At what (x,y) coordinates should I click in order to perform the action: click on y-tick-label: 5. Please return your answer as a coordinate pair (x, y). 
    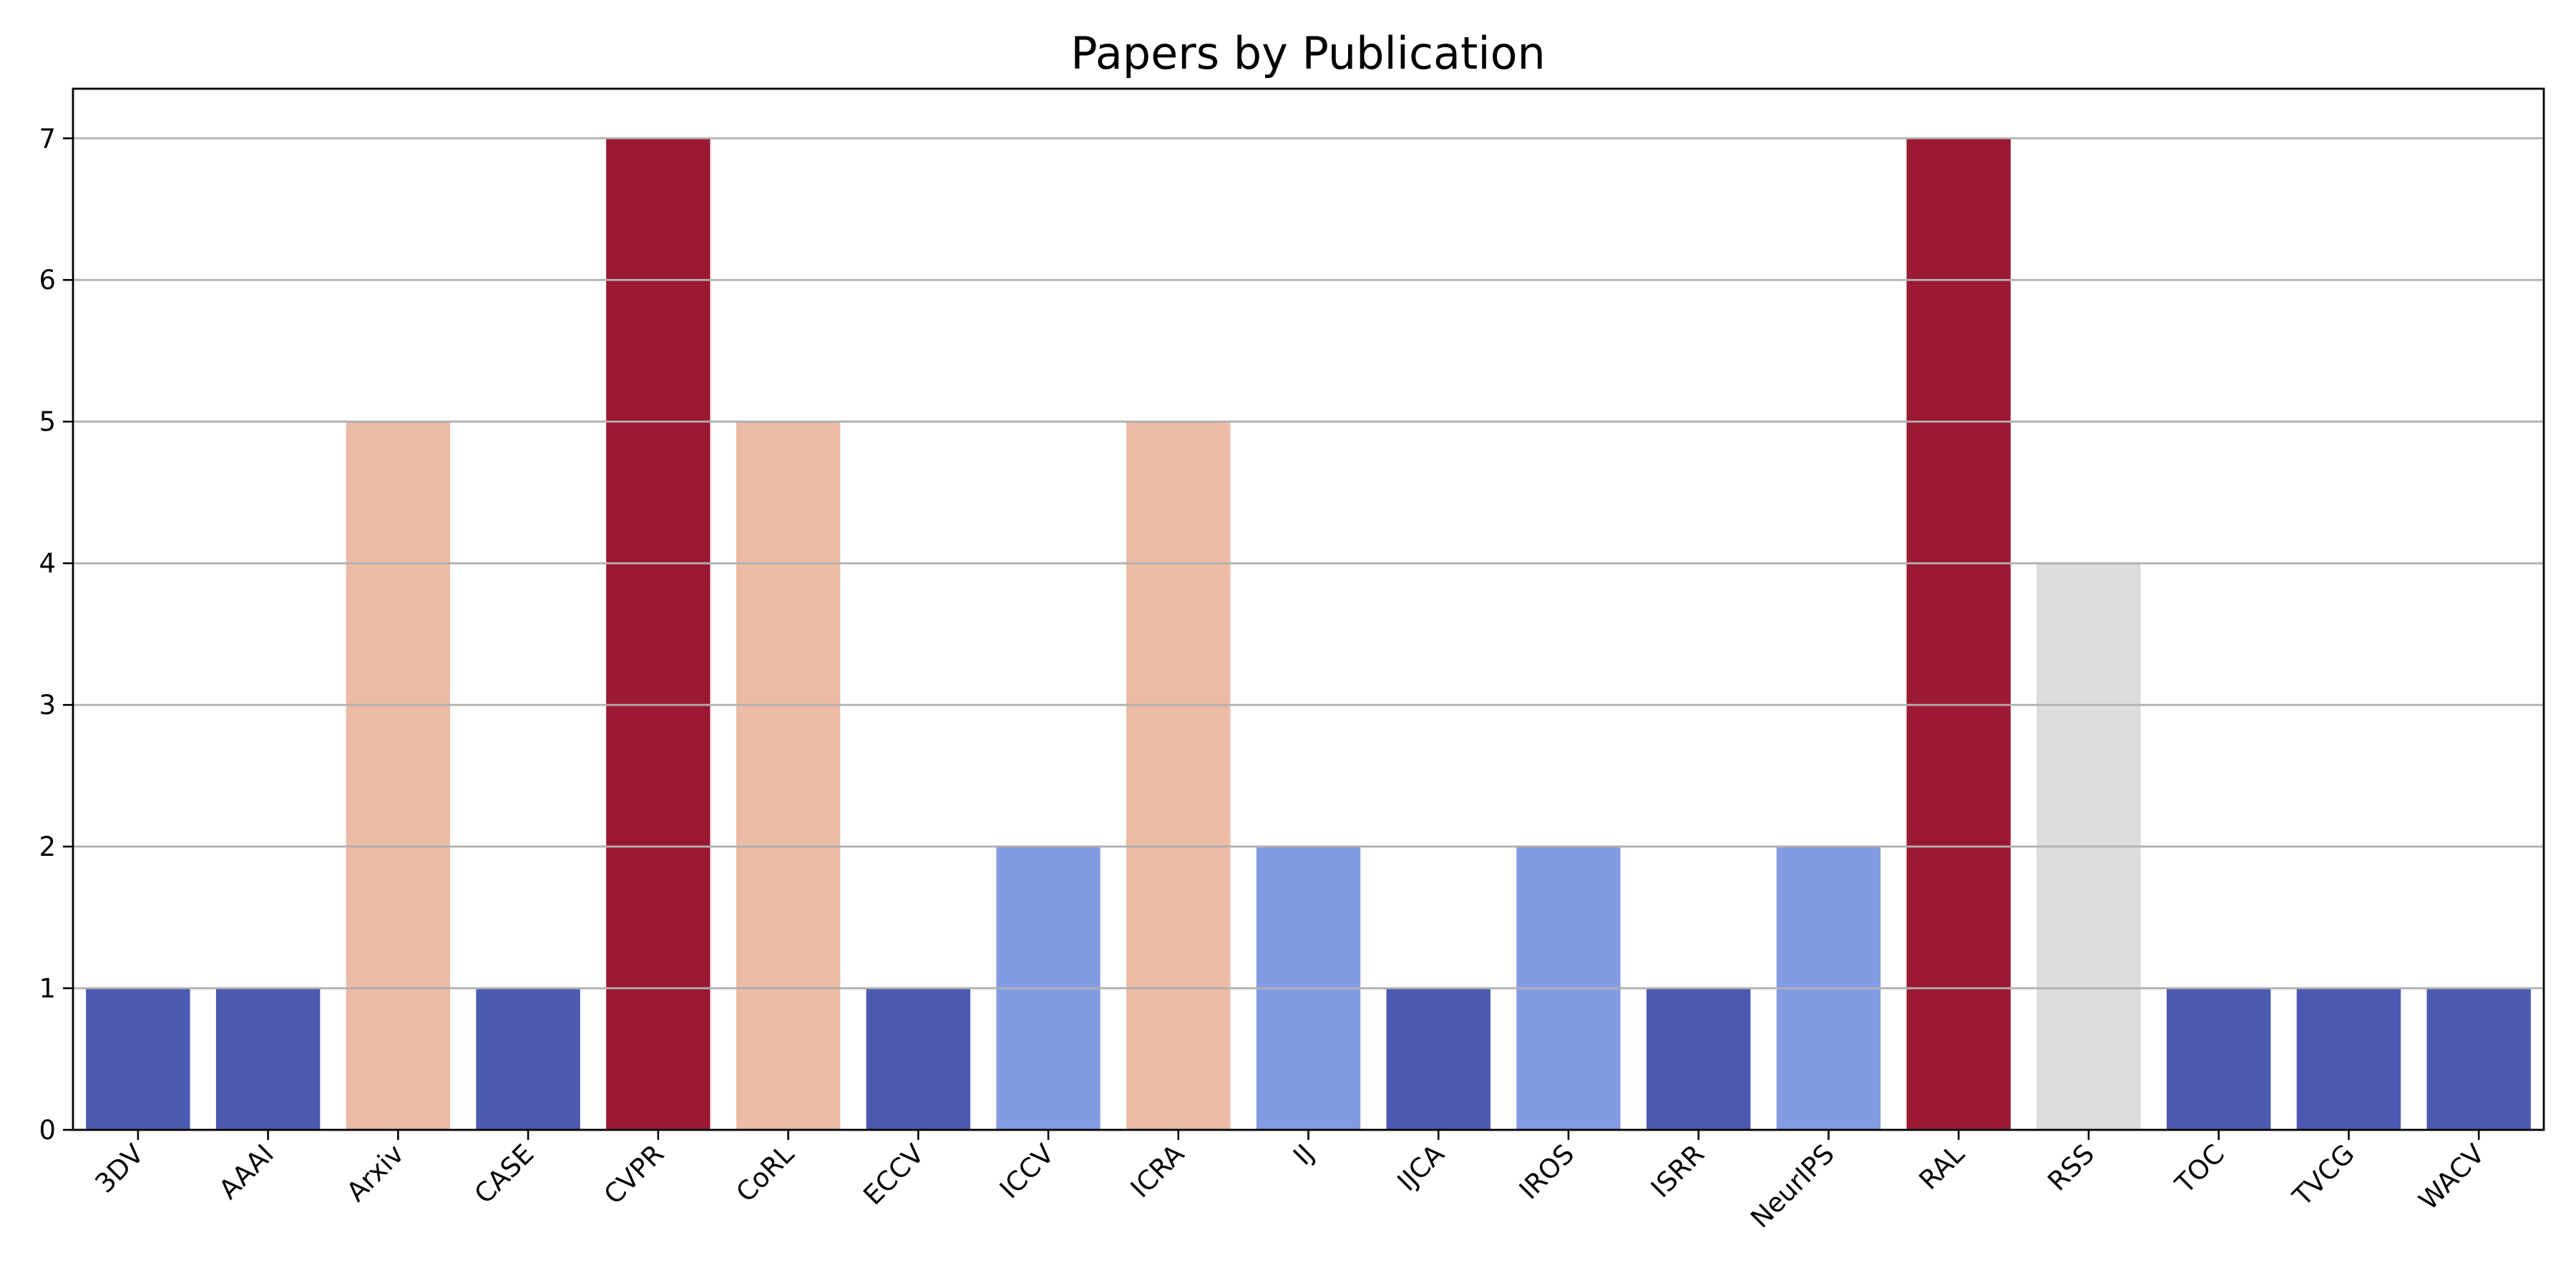
    Looking at the image, I should click on (48, 421).